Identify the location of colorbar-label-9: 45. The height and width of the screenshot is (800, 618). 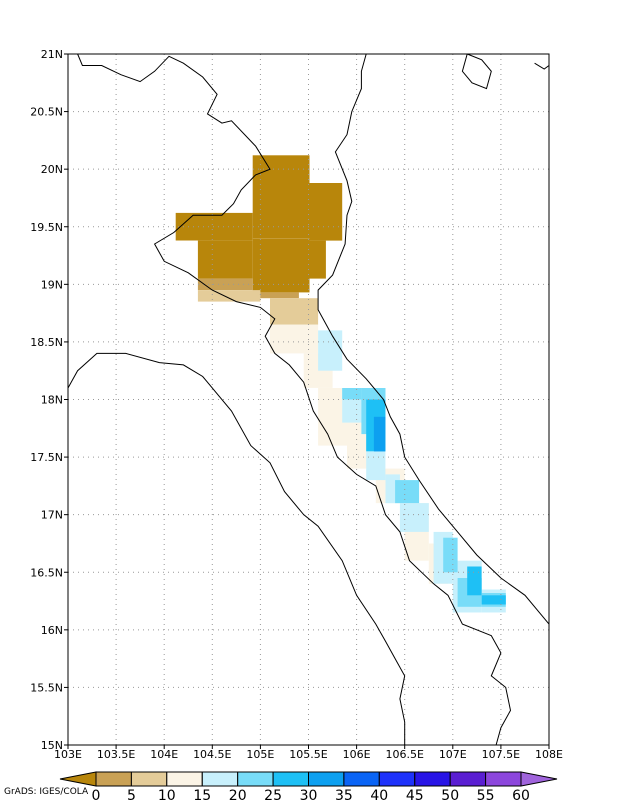
(415, 794).